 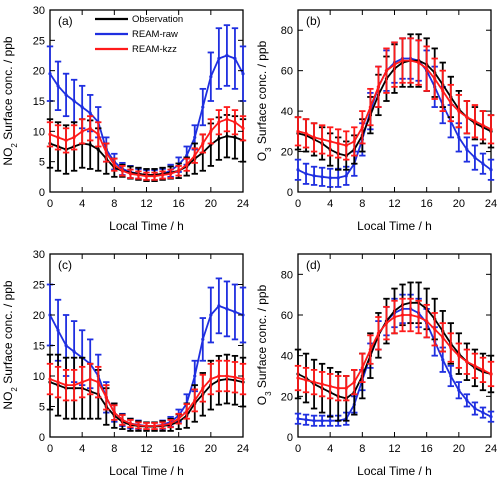 I want to click on y-tick-label: 30, so click(x=39, y=11).